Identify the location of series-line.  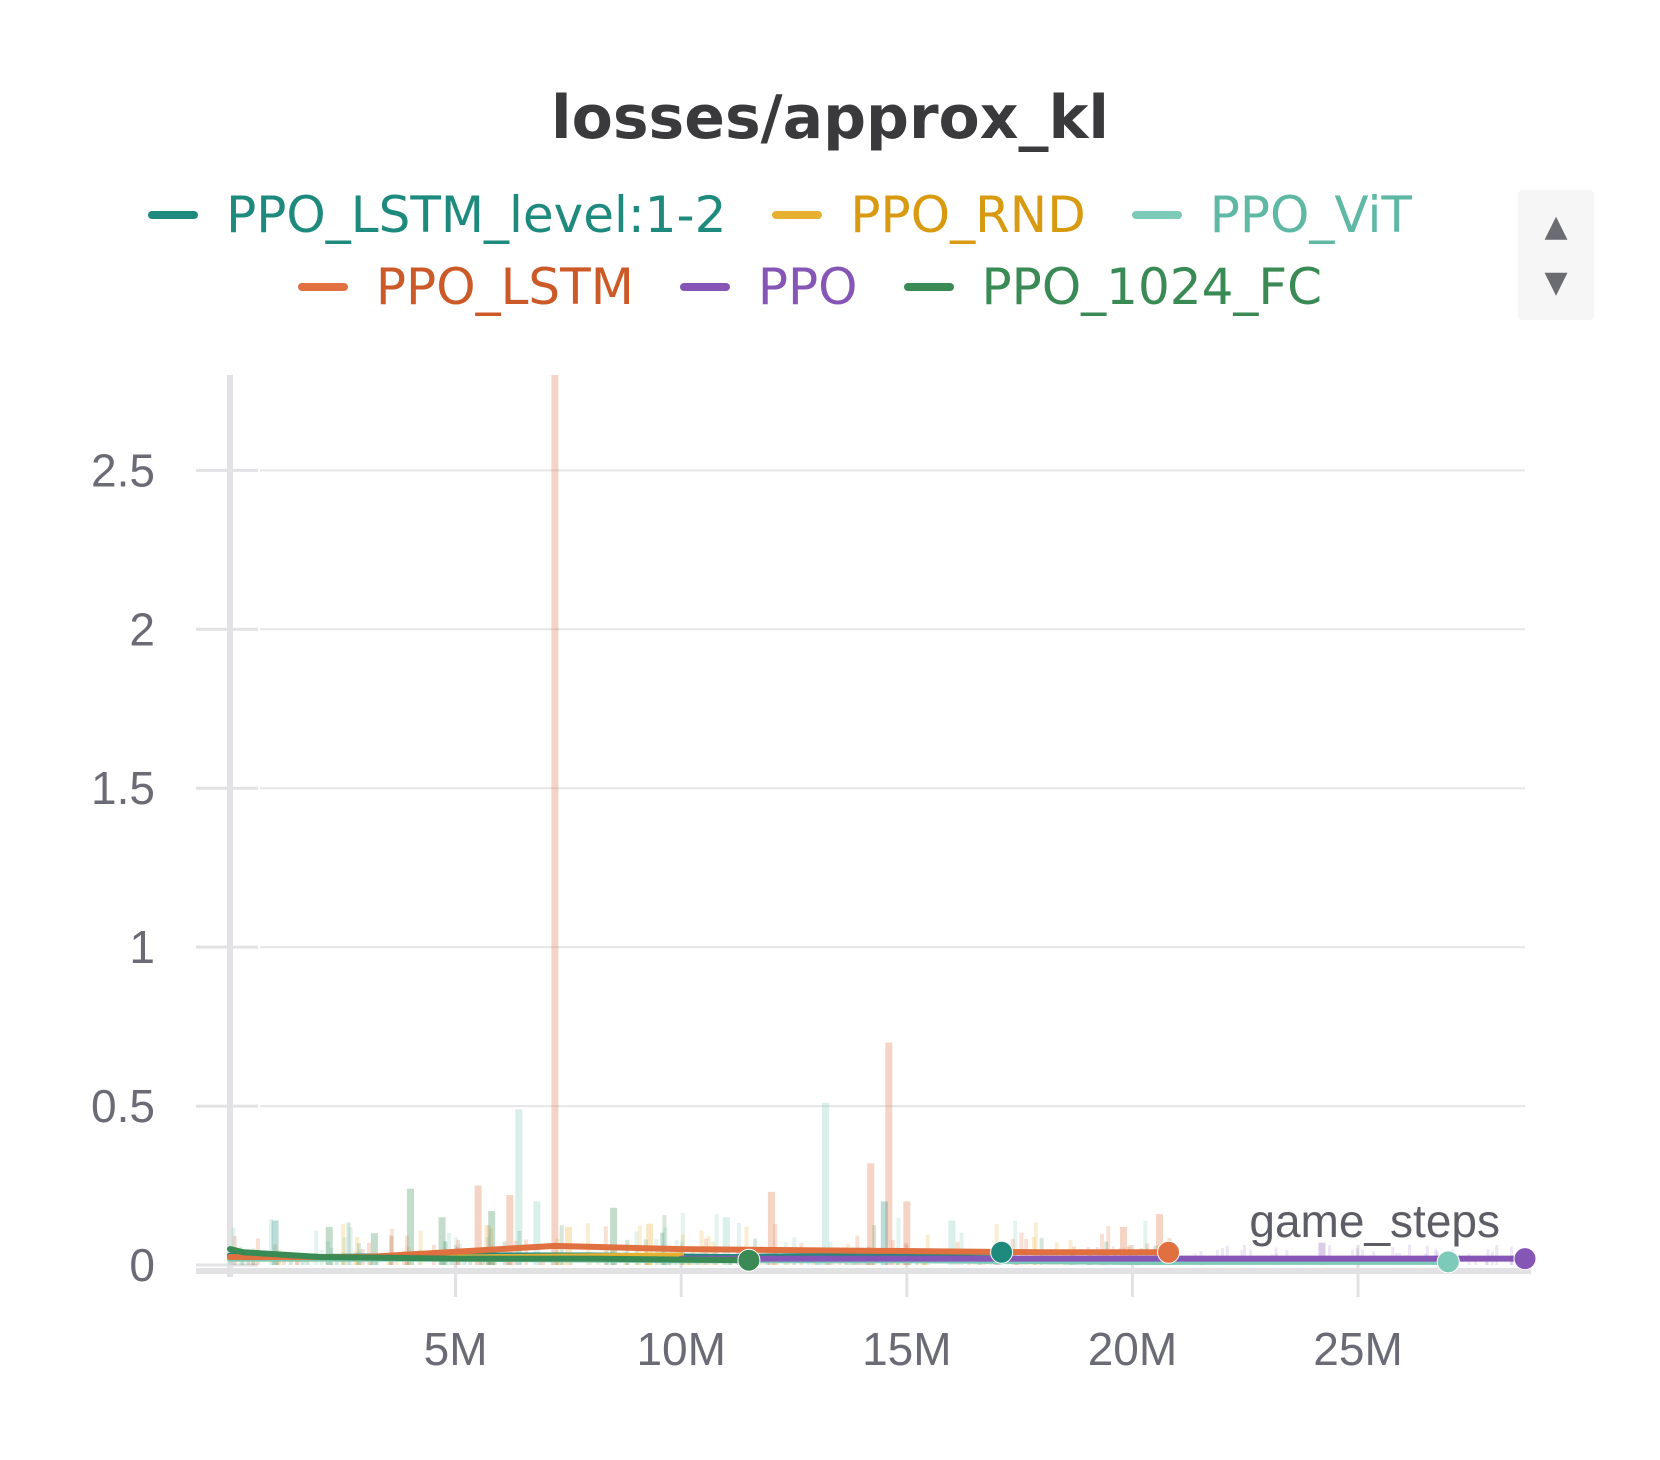
(489, 1255).